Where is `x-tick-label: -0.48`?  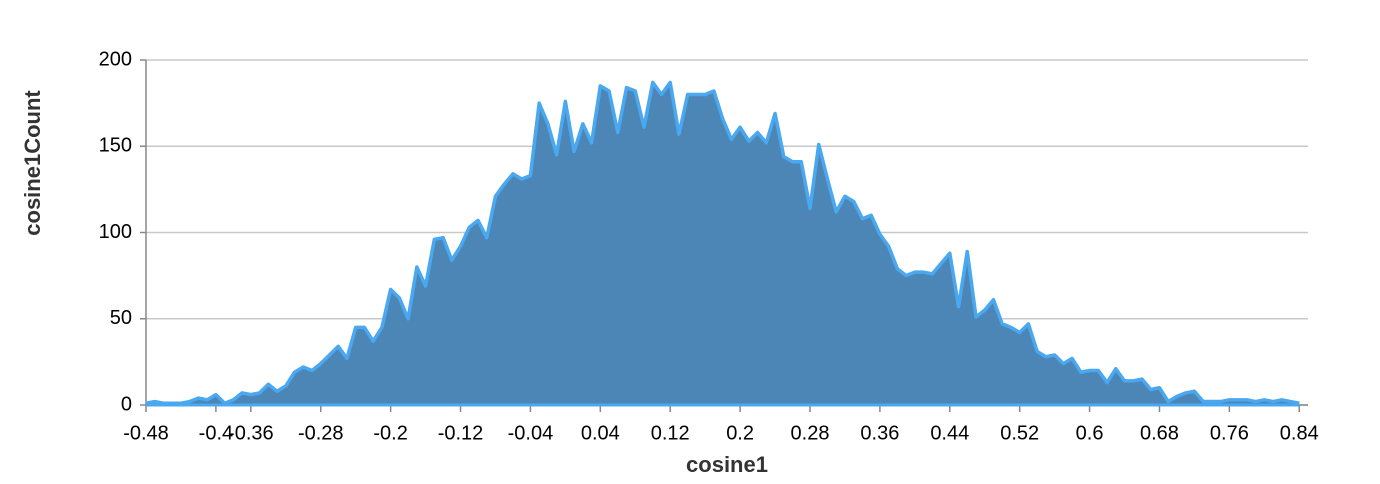
x-tick-label: -0.48 is located at coordinates (146, 433).